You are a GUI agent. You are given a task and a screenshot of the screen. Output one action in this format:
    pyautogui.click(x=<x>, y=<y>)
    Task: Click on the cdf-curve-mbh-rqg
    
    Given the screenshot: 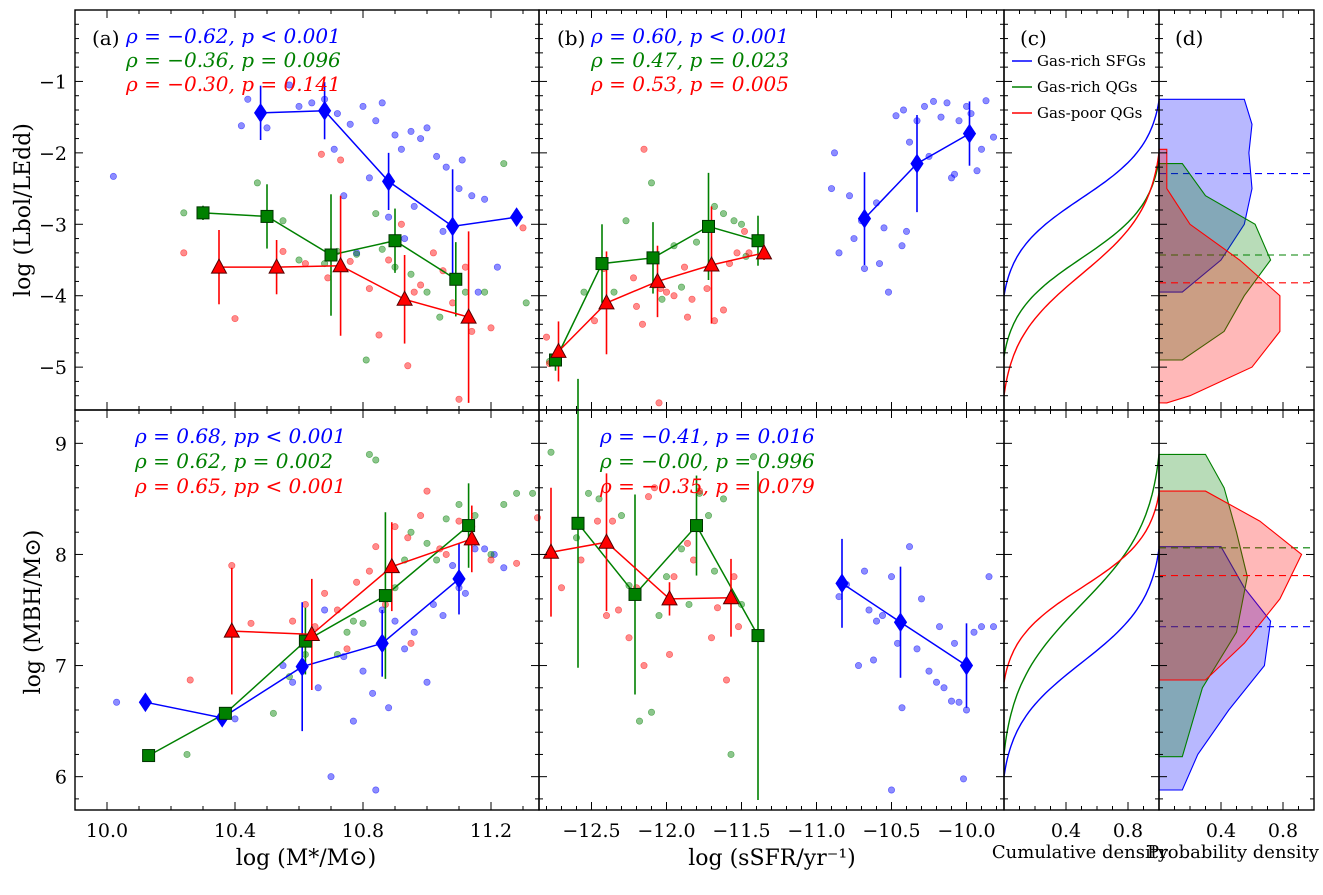 What is the action you would take?
    pyautogui.click(x=1081, y=604)
    